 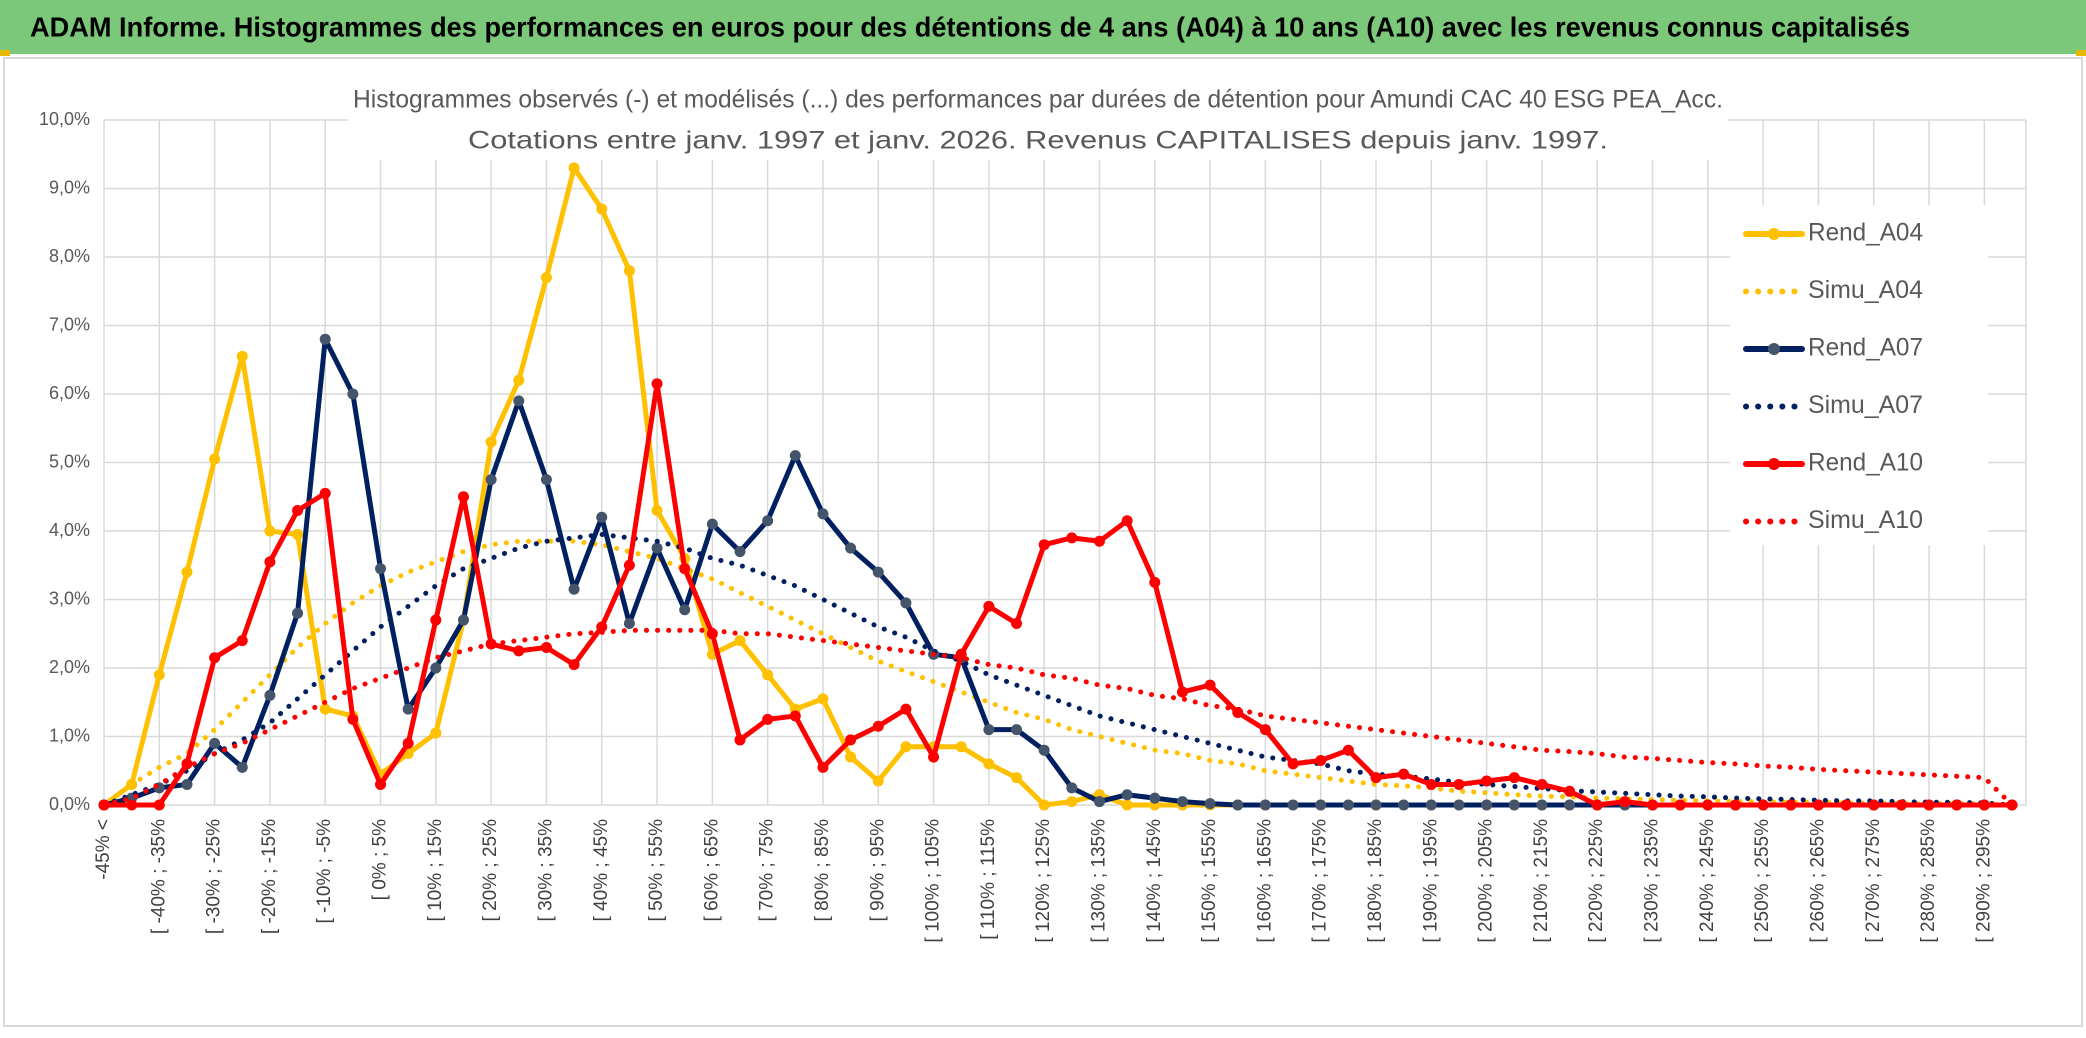 I want to click on legend-bg, so click(x=1859, y=375).